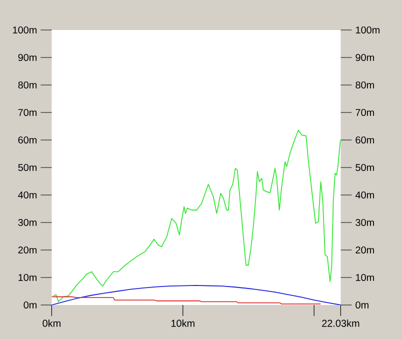 This screenshot has height=339, width=402. What do you see at coordinates (365, 222) in the screenshot?
I see `y2-tick-label: 30m` at bounding box center [365, 222].